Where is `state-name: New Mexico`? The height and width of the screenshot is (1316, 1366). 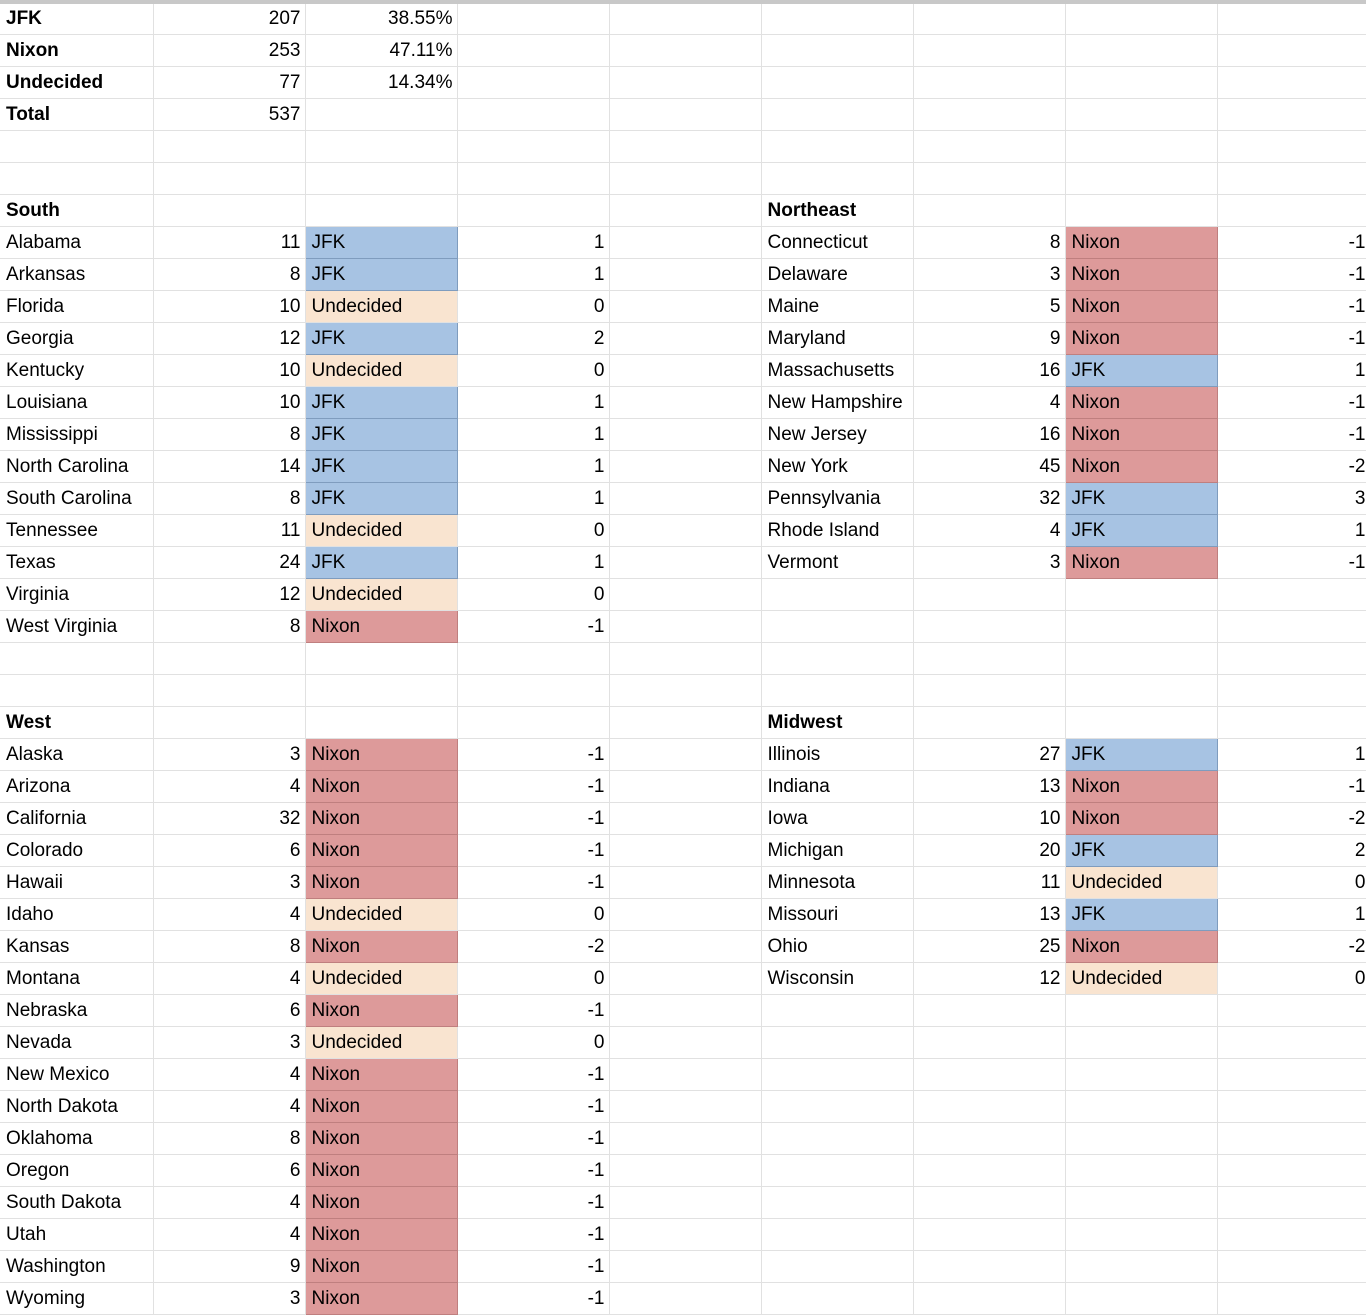
state-name: New Mexico is located at coordinates (77, 1074).